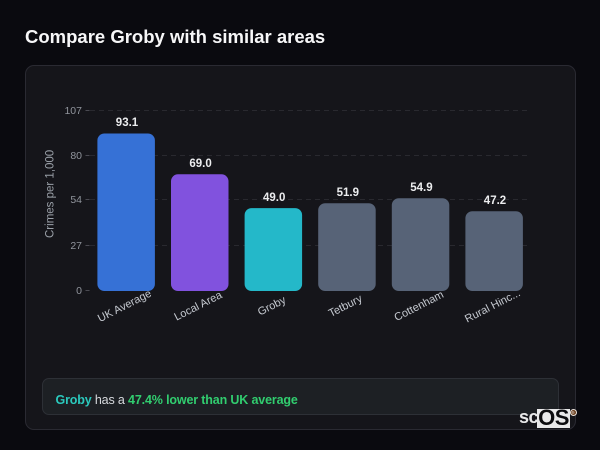 The width and height of the screenshot is (600, 450). I want to click on svg-text: UK Average, so click(125, 306).